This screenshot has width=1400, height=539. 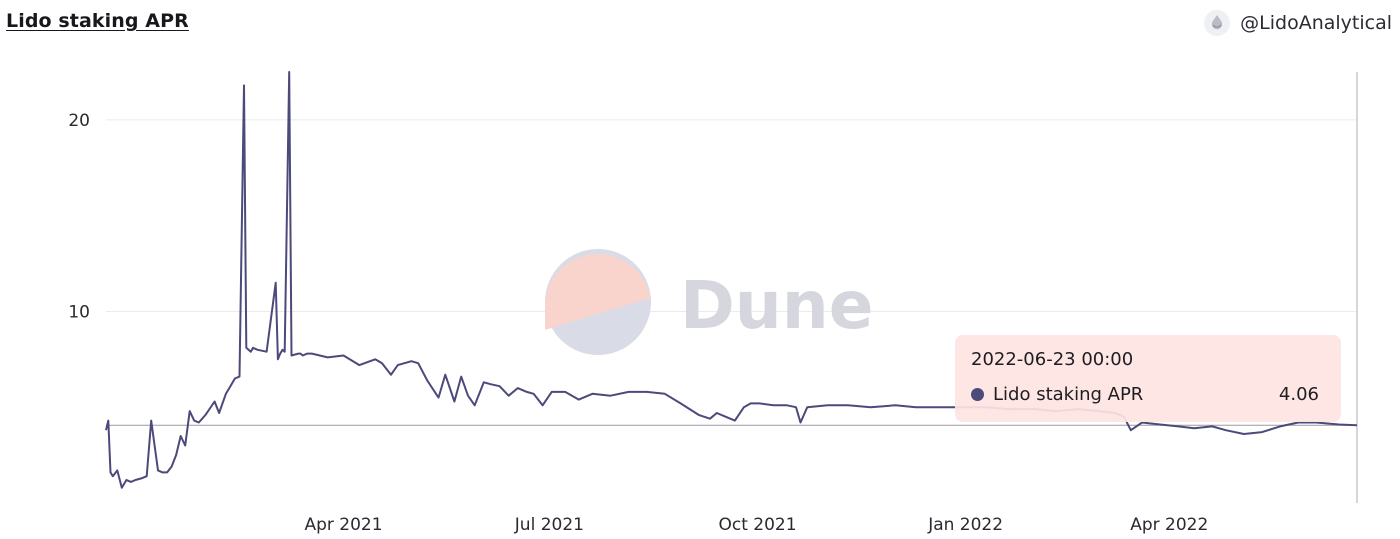 I want to click on x-tick-label: Apr 2021, so click(x=343, y=525).